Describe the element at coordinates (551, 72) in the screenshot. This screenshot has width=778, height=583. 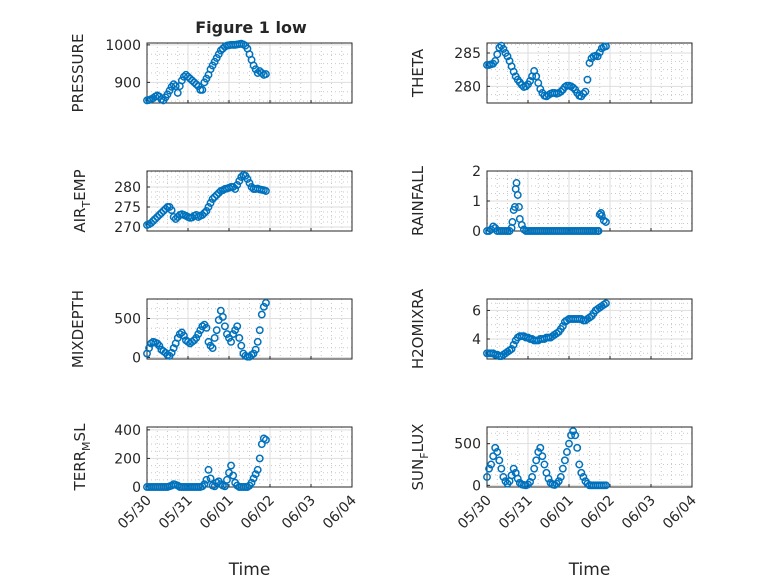
I see `subplot-theta: 280 285 THETA` at that location.